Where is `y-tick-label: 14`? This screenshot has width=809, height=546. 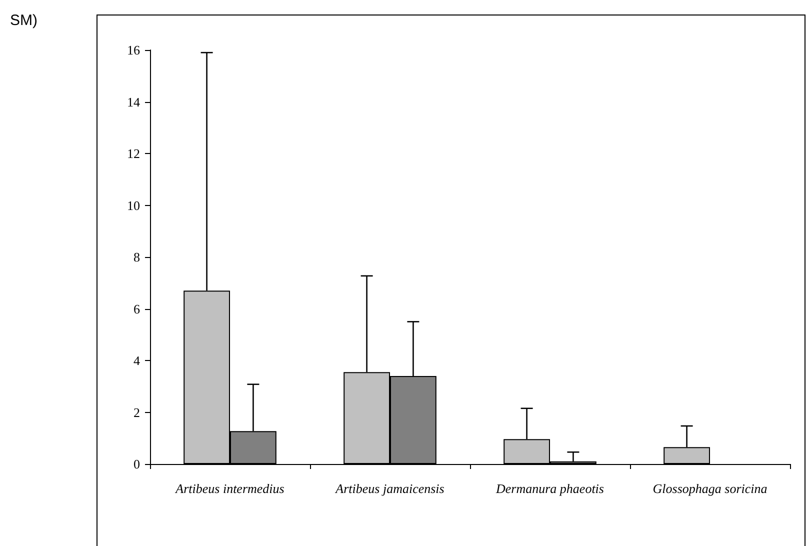 y-tick-label: 14 is located at coordinates (133, 102).